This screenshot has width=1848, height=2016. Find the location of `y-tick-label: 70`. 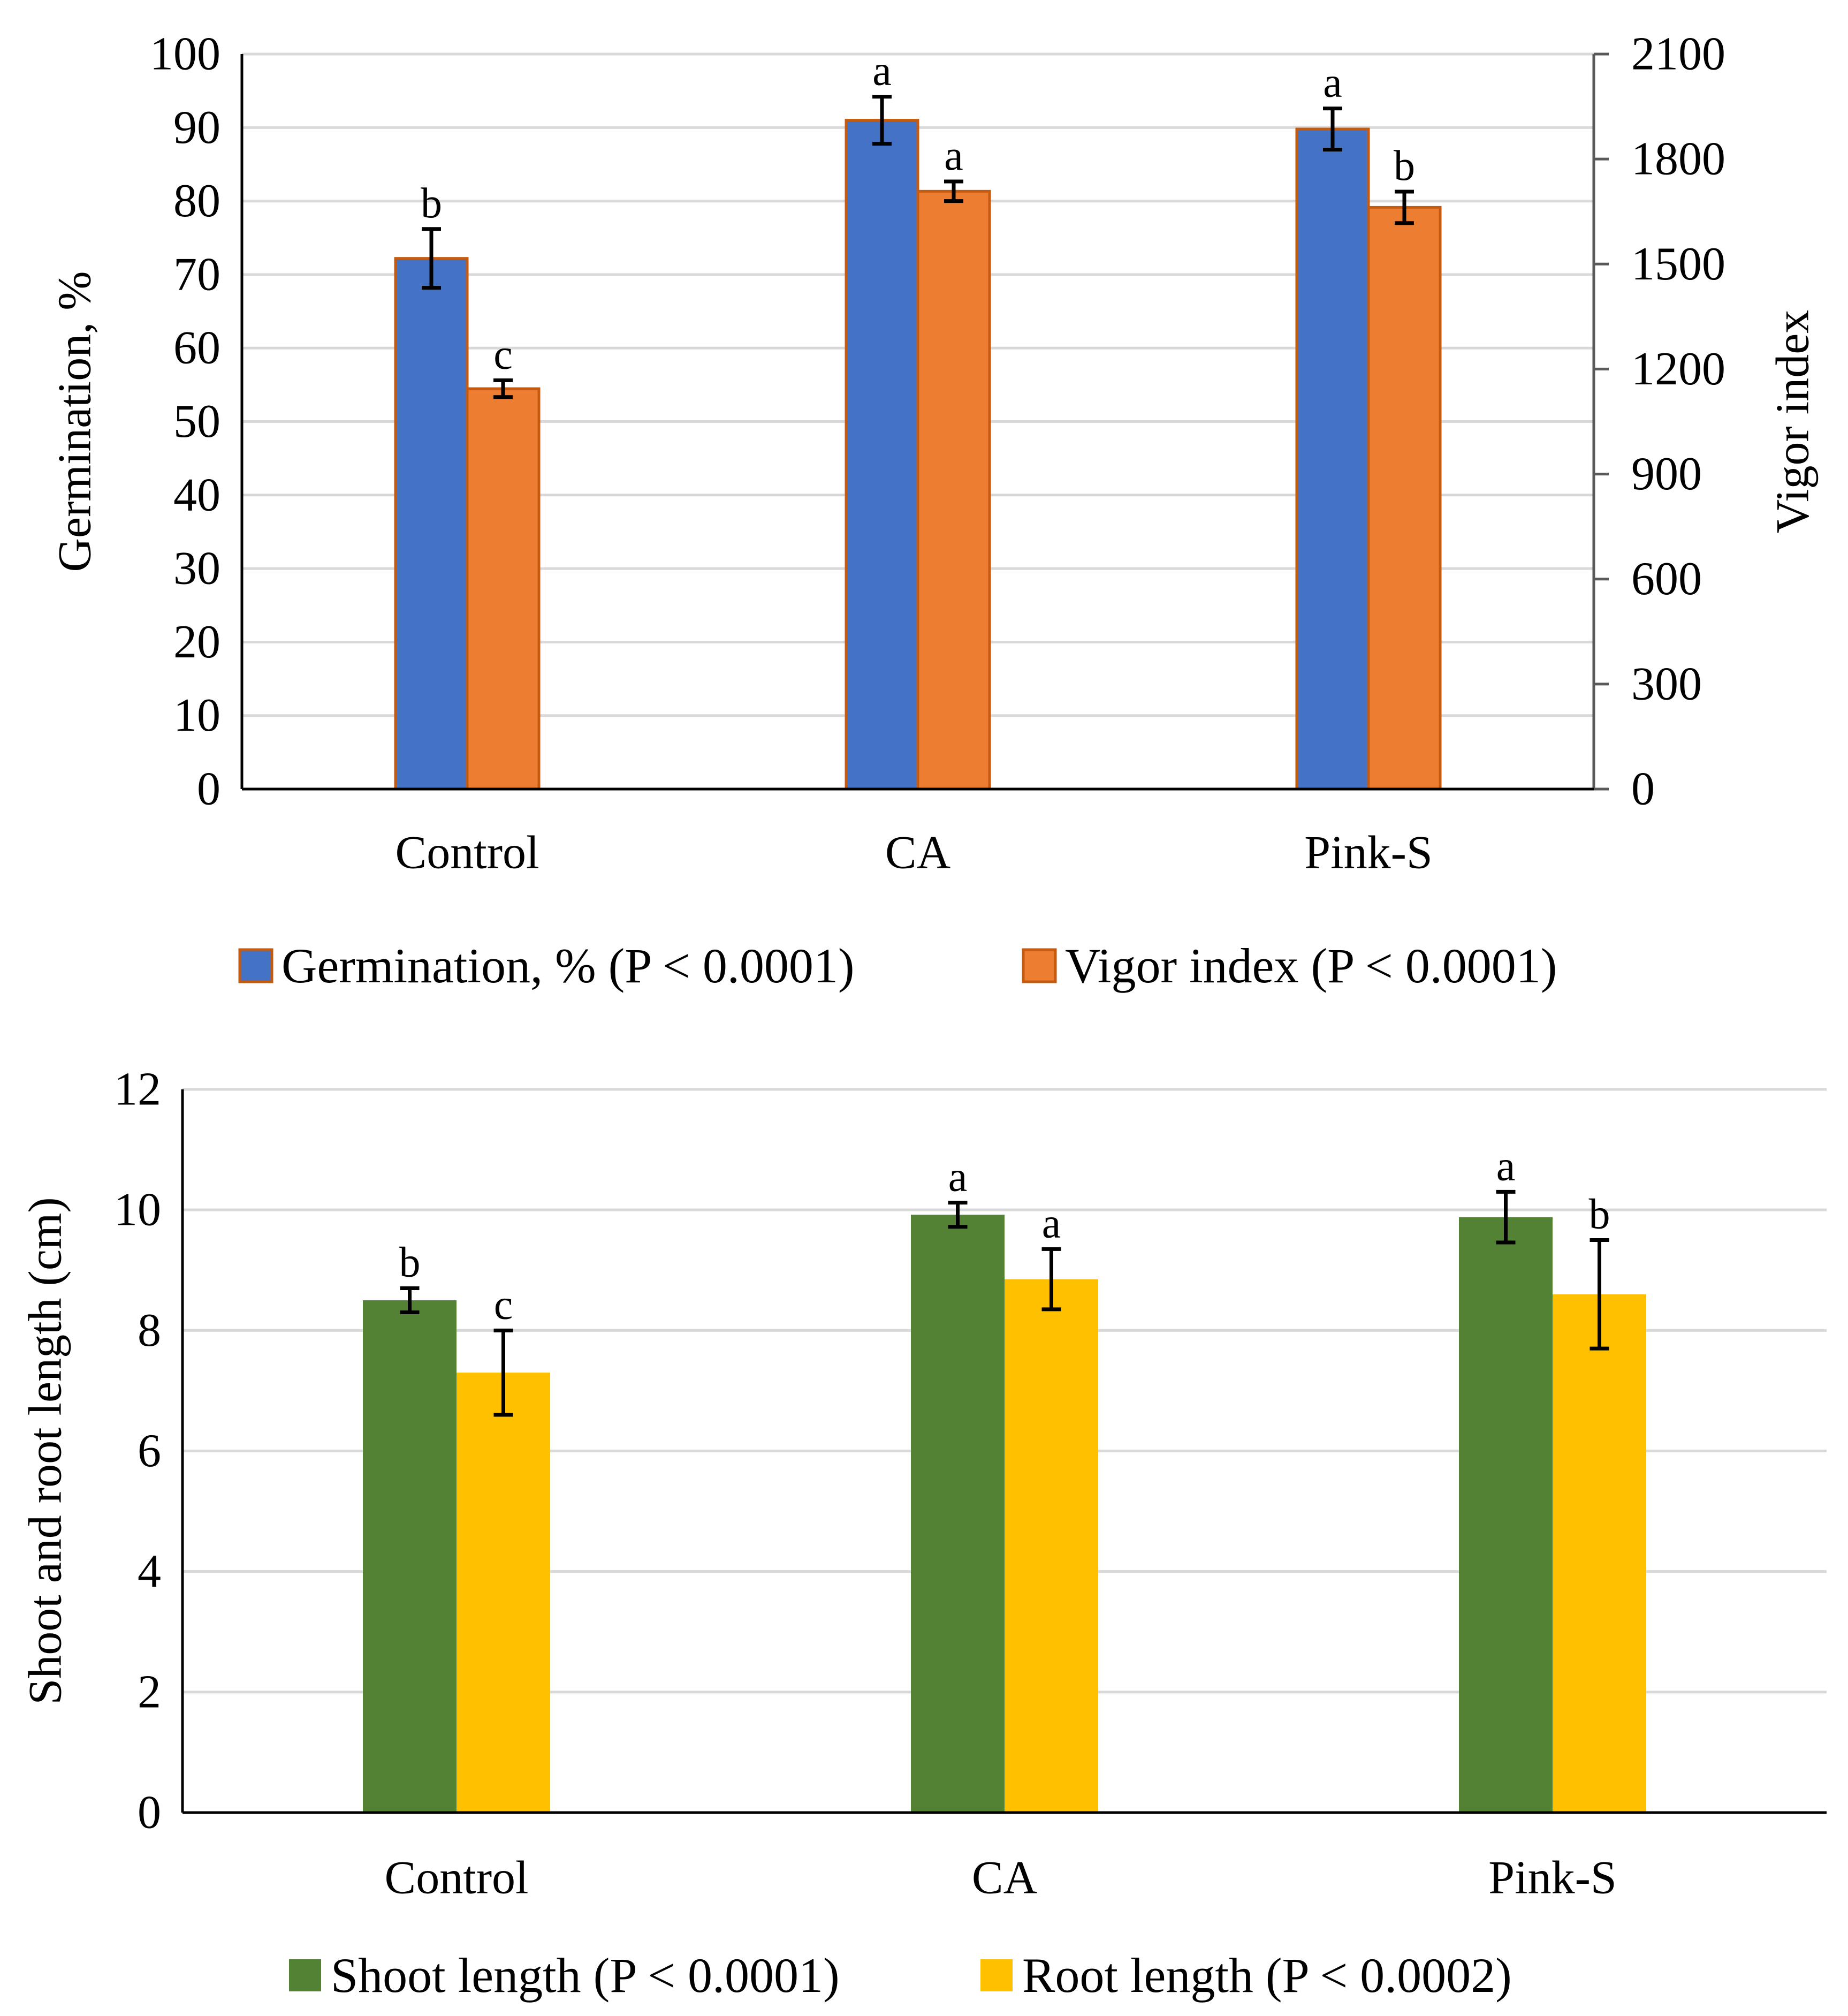

y-tick-label: 70 is located at coordinates (196, 274).